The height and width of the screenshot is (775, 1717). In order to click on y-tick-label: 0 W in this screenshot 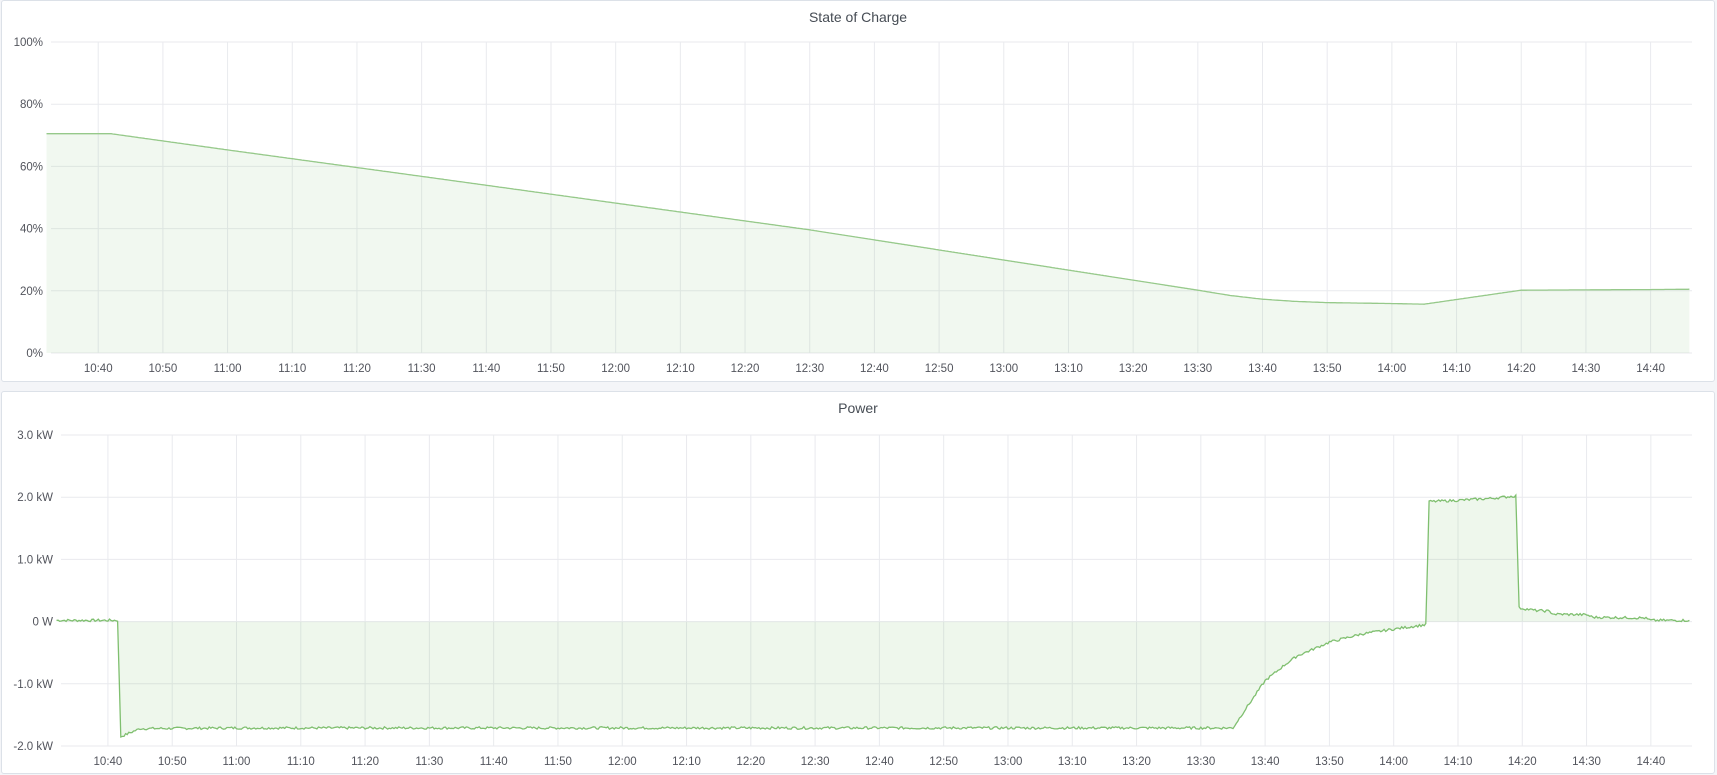, I will do `click(43, 623)`.